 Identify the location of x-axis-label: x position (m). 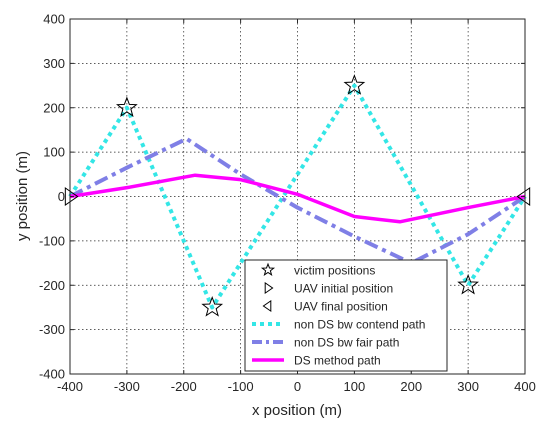
(297, 410).